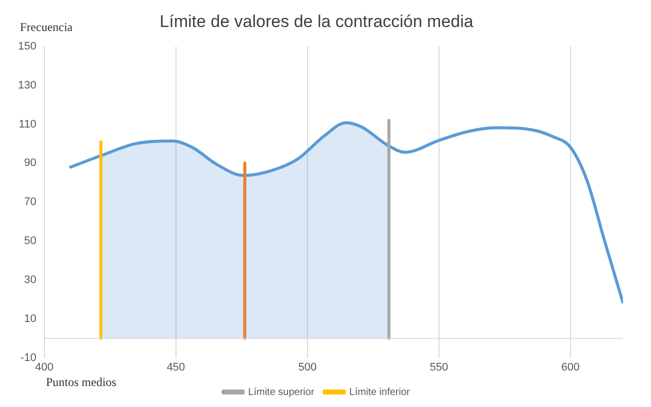 This screenshot has width=651, height=407. What do you see at coordinates (317, 21) in the screenshot?
I see `chart-title: Límite de valores de la contracción media` at bounding box center [317, 21].